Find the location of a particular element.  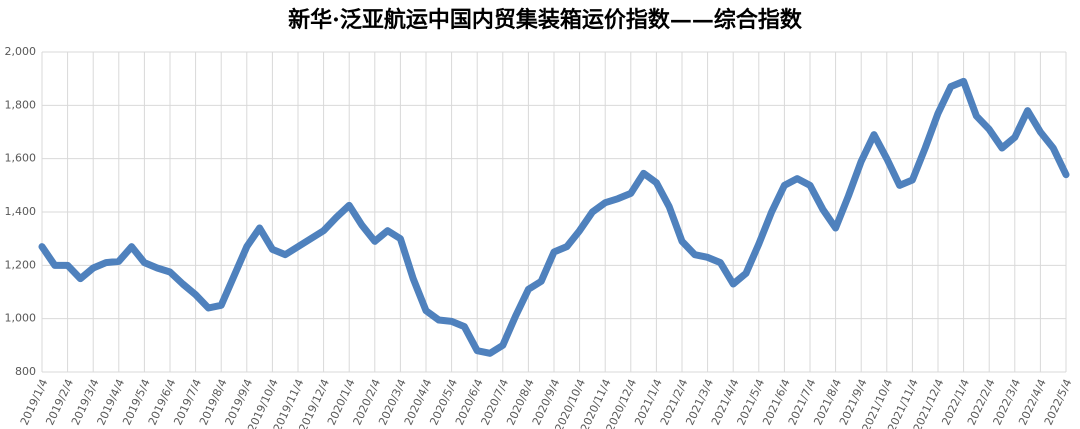

y-tick-label: 1,800 is located at coordinates (21, 104).